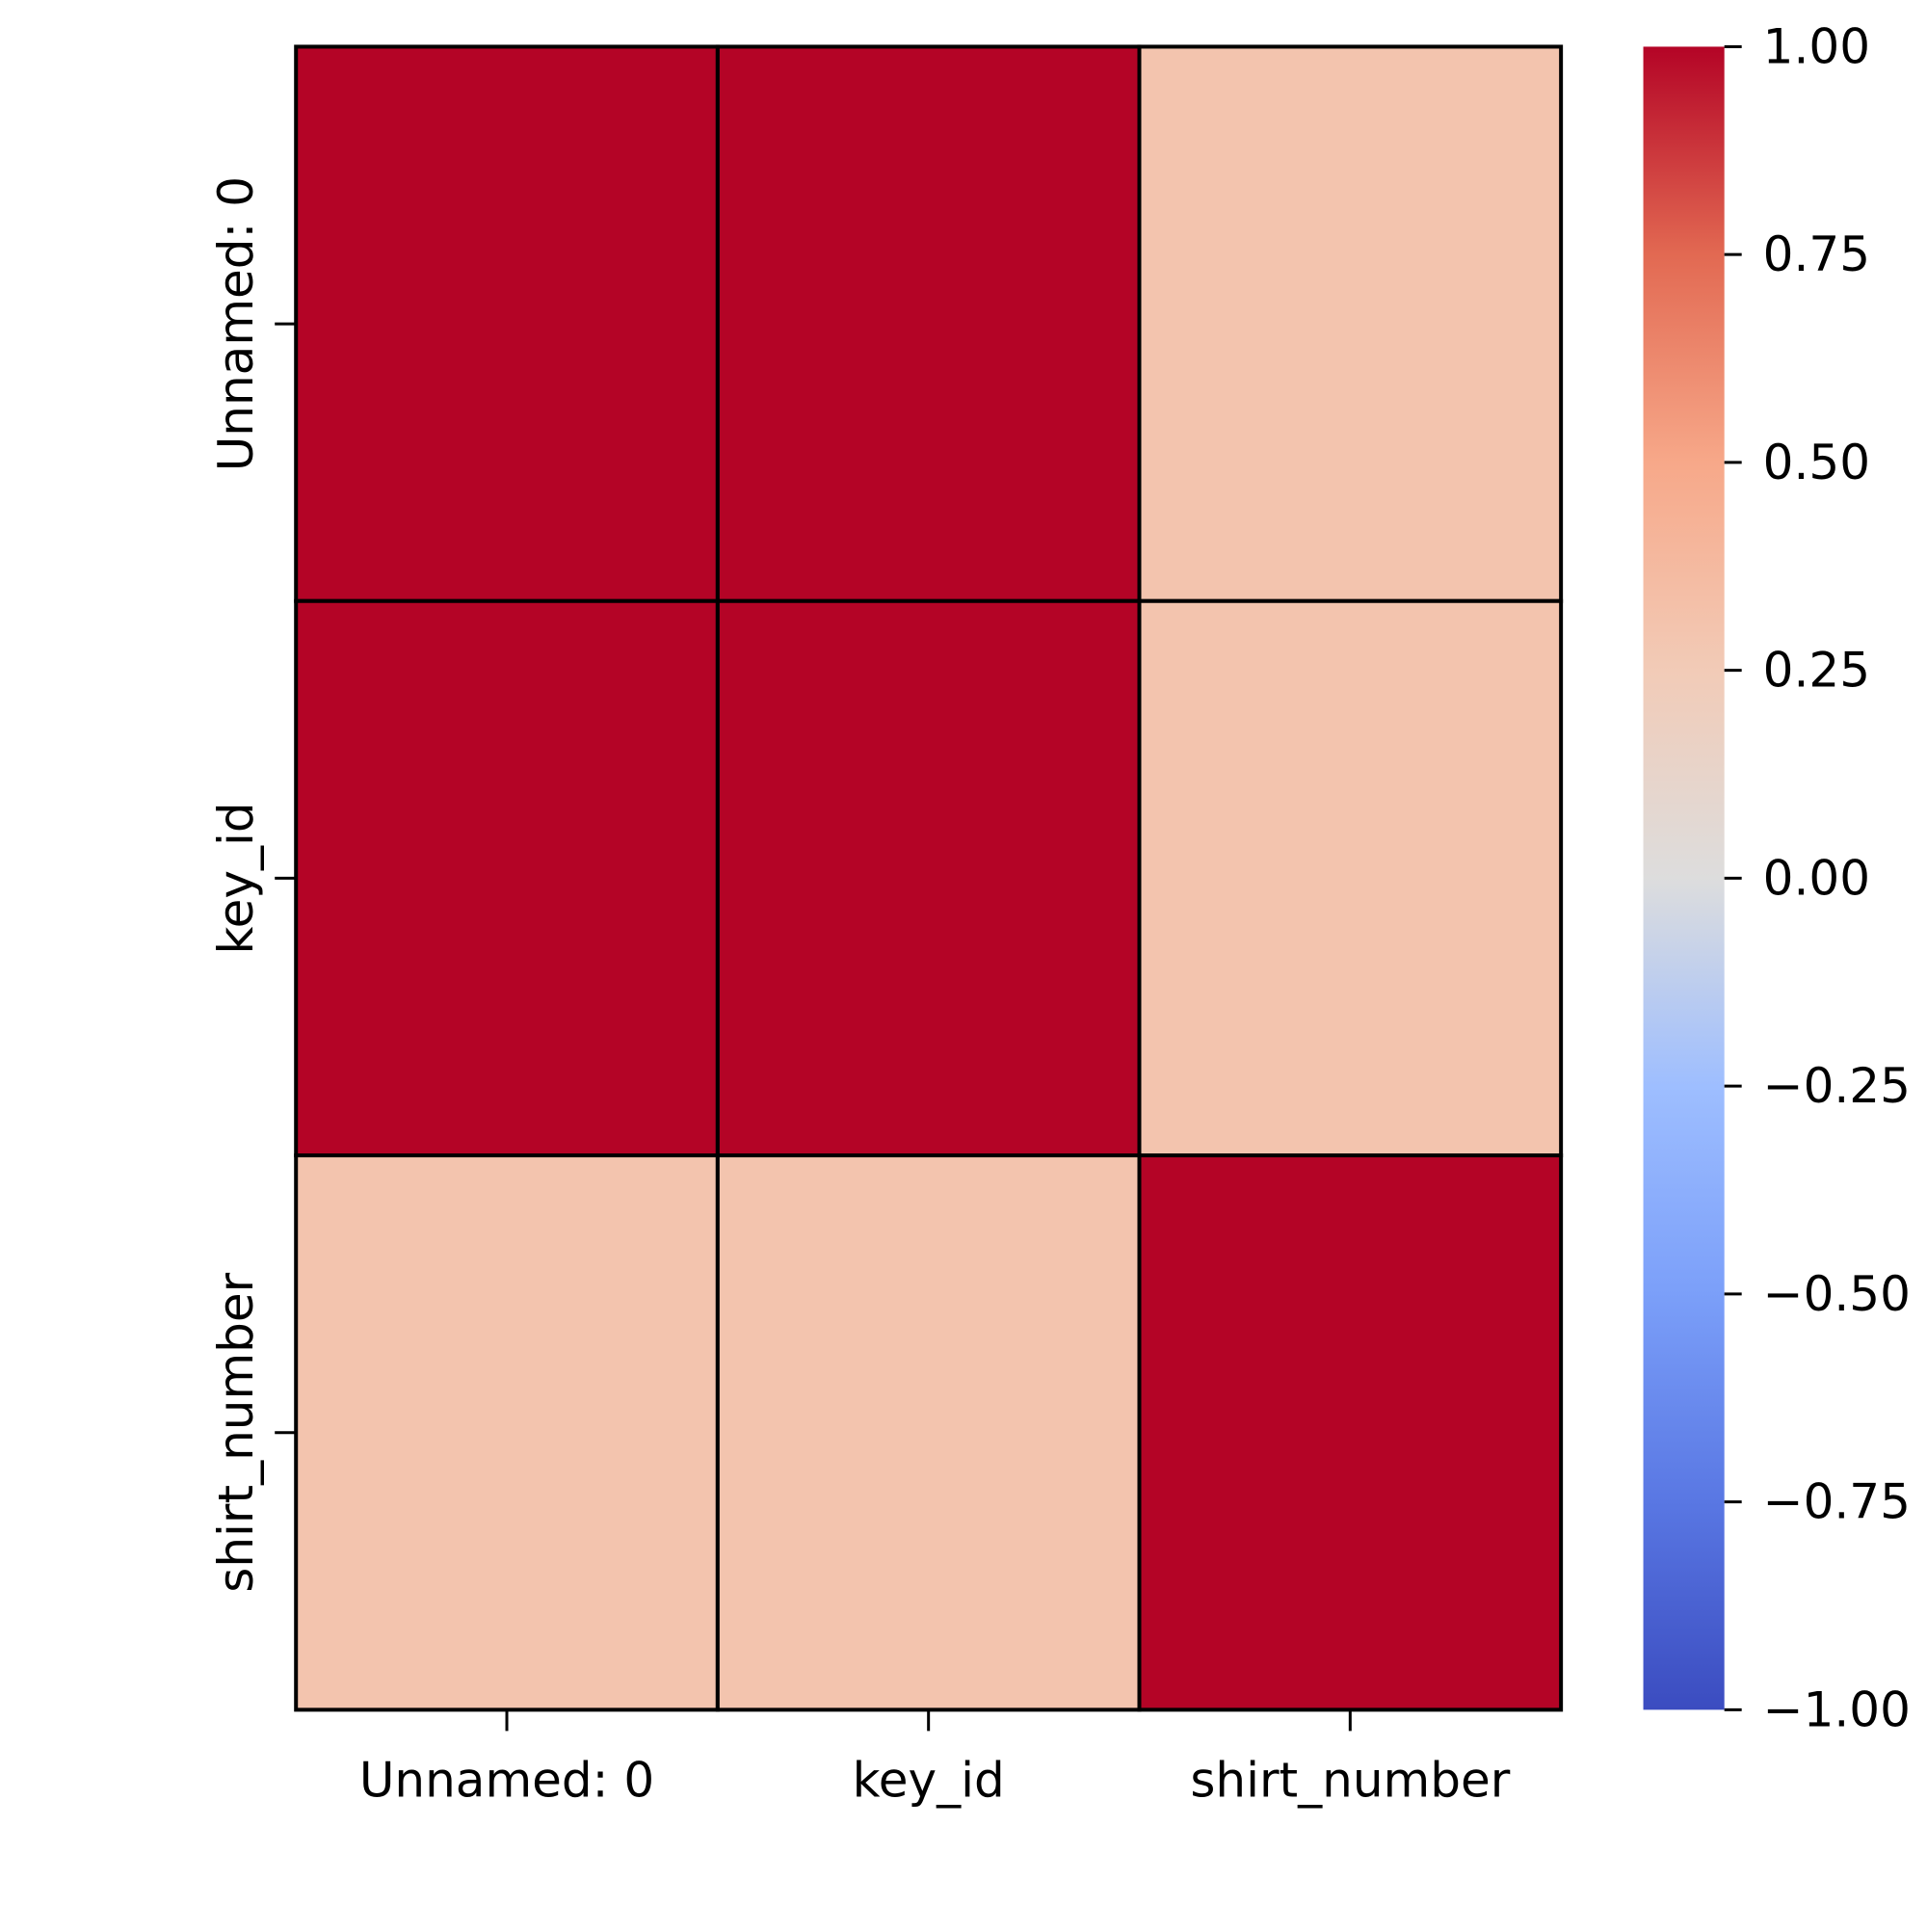  What do you see at coordinates (1837, 1294) in the screenshot?
I see `colorbar-tick-label-6: −0.50` at bounding box center [1837, 1294].